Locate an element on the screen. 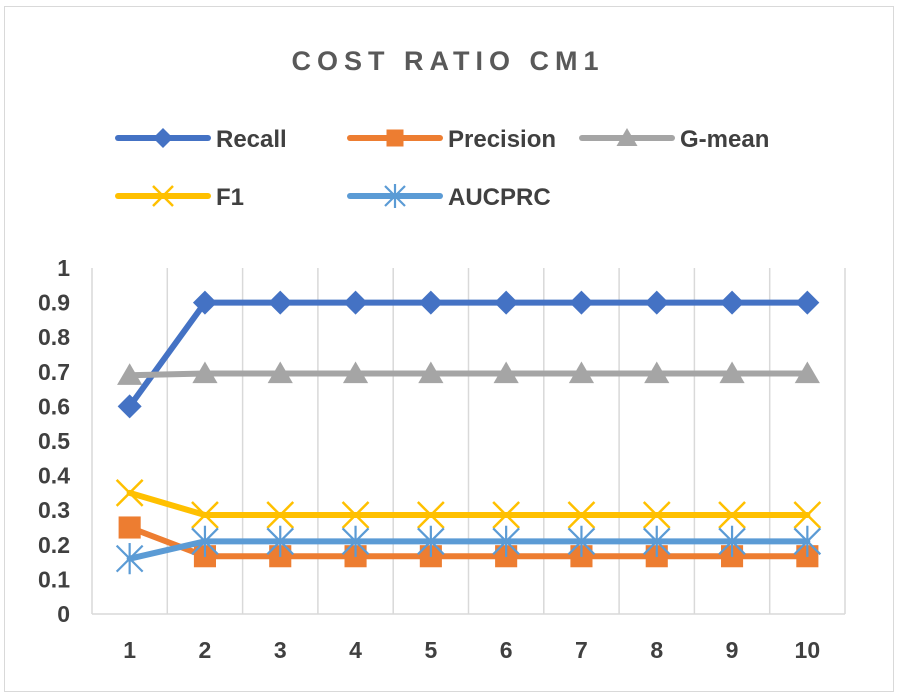 This screenshot has width=901, height=699. legend-marker-precision is located at coordinates (395, 138).